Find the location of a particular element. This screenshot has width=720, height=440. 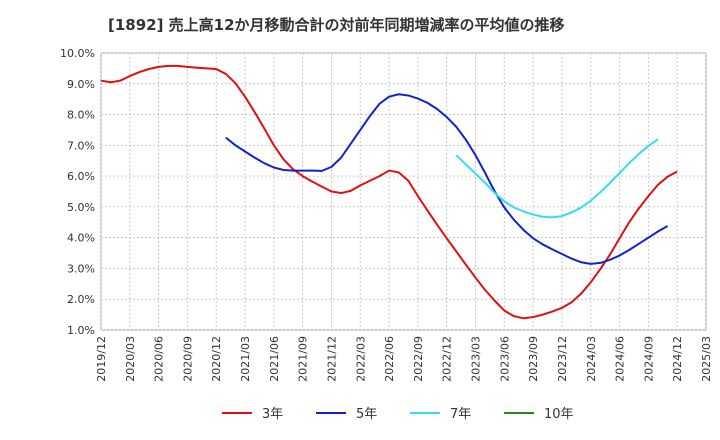

x-tick-label: 2024/12 is located at coordinates (677, 359).